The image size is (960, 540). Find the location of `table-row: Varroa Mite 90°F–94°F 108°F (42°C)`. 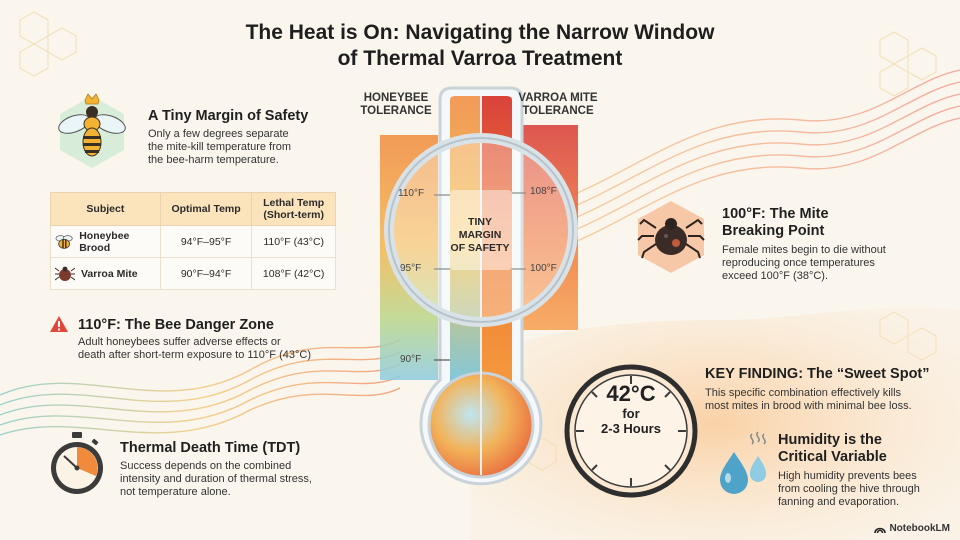

table-row: Varroa Mite 90°F–94°F 108°F (42°C) is located at coordinates (193, 273).